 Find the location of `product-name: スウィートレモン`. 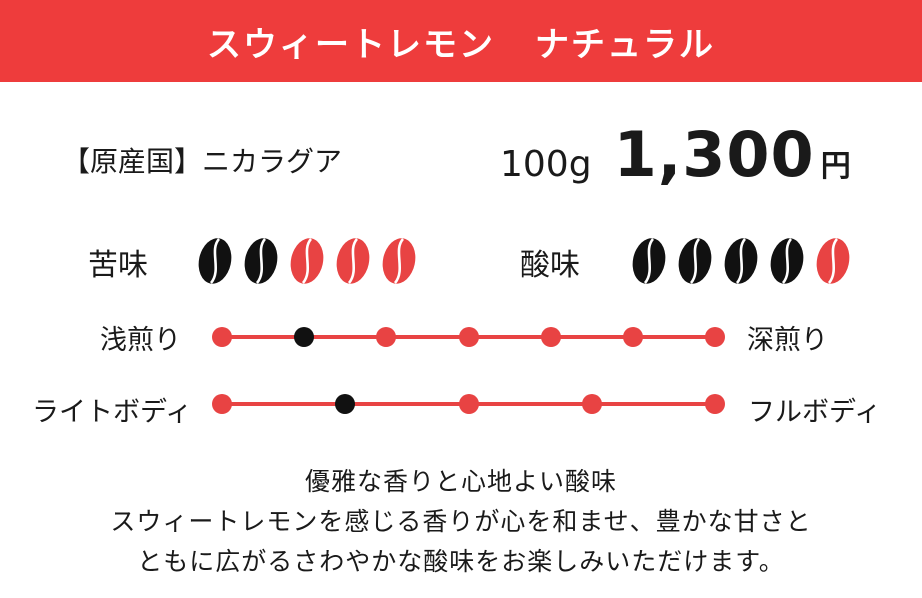

product-name: スウィートレモン is located at coordinates (351, 44).